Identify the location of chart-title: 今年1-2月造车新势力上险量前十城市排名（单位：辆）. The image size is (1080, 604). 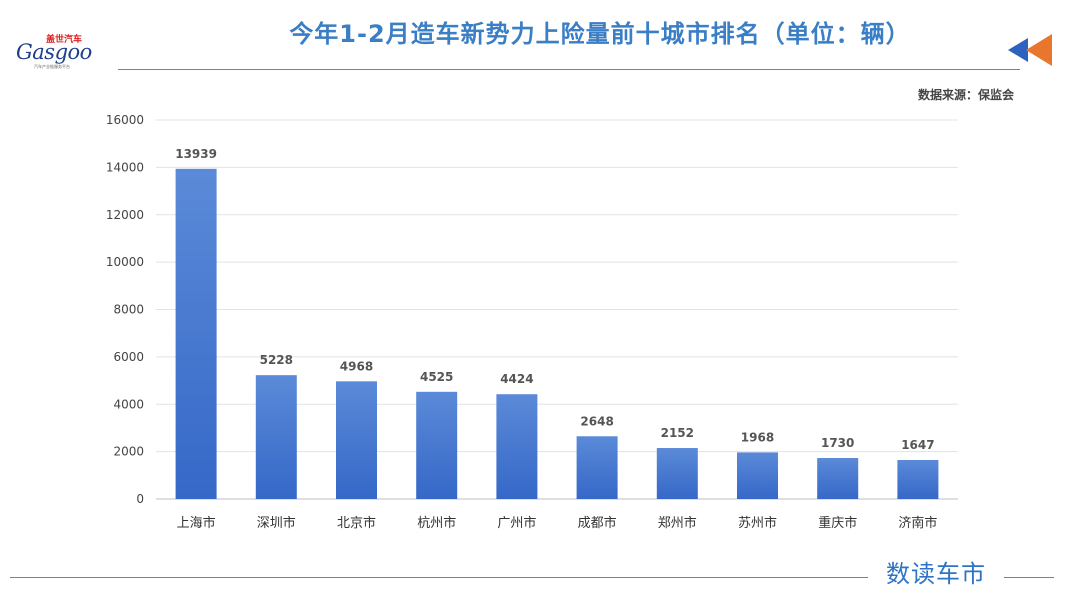
(600, 34).